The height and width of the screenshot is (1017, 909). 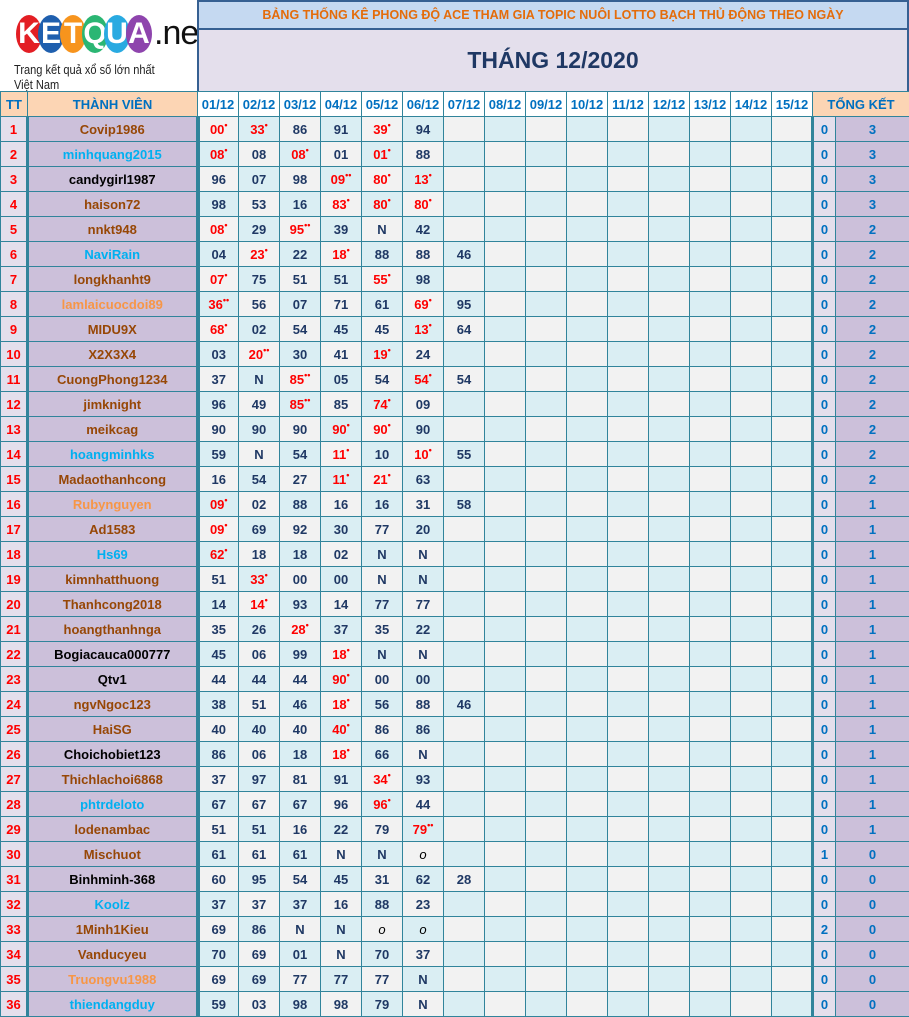 I want to click on result-cell: 06, so click(x=259, y=754).